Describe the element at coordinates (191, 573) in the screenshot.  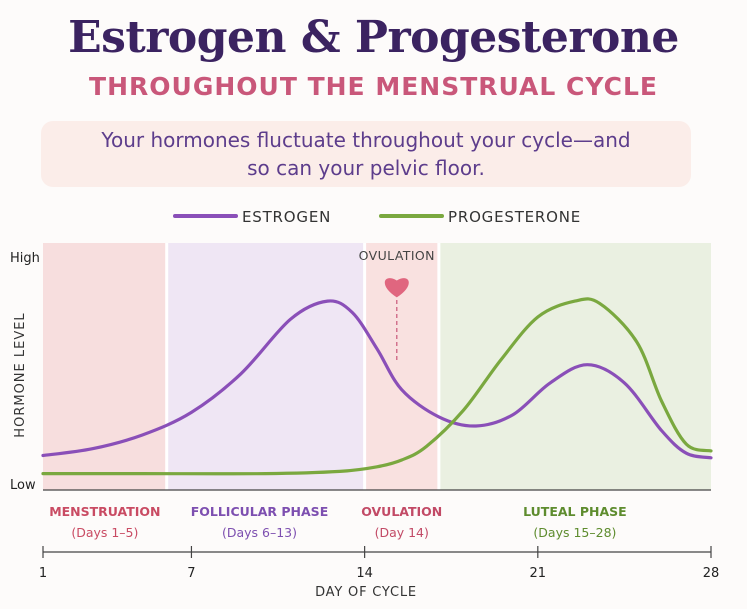
I see `x-tick-label: 7` at that location.